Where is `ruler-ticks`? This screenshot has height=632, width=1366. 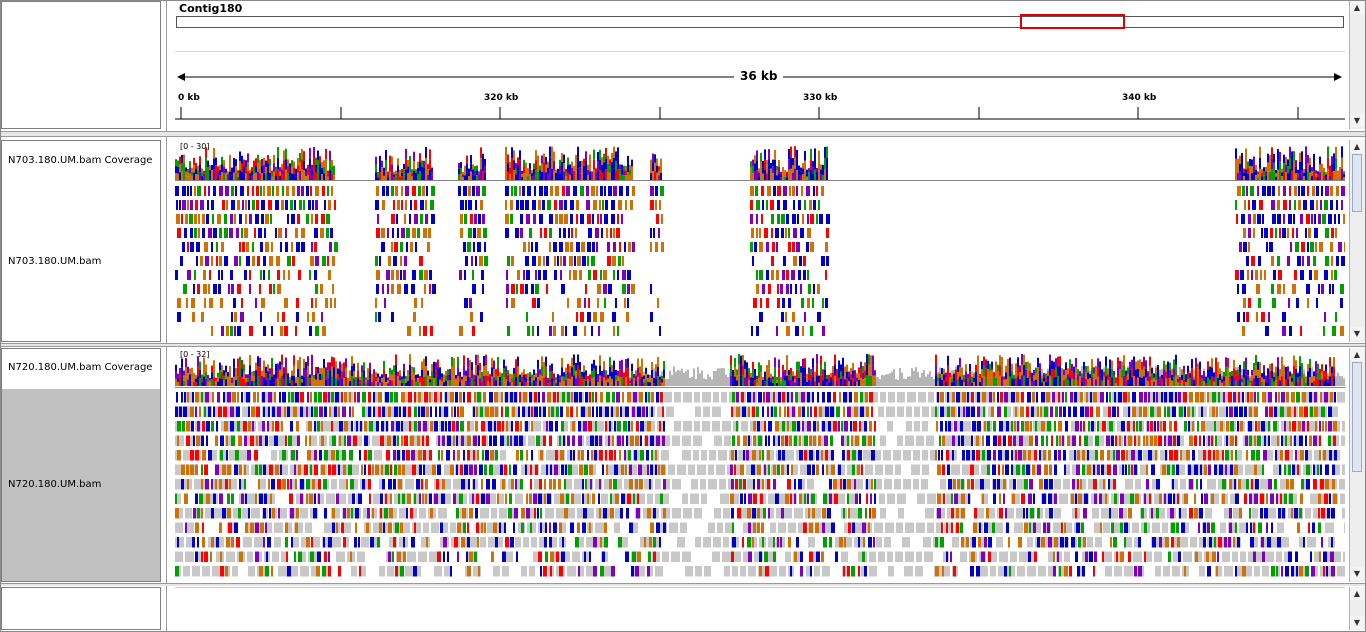 ruler-ticks is located at coordinates (760, 113).